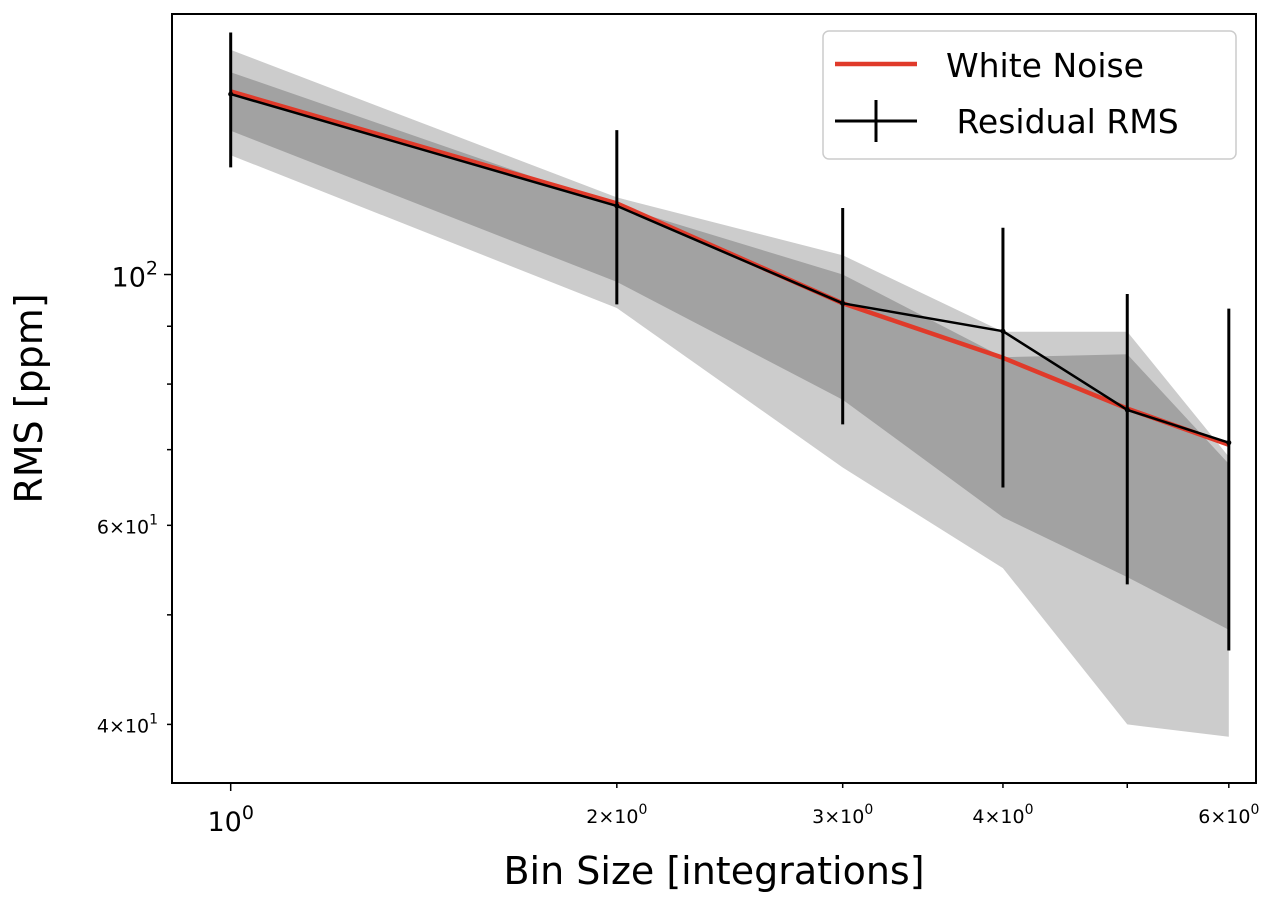 This screenshot has width=1266, height=910. I want to click on x-axis-label: Bin Size [integrations], so click(713, 871).